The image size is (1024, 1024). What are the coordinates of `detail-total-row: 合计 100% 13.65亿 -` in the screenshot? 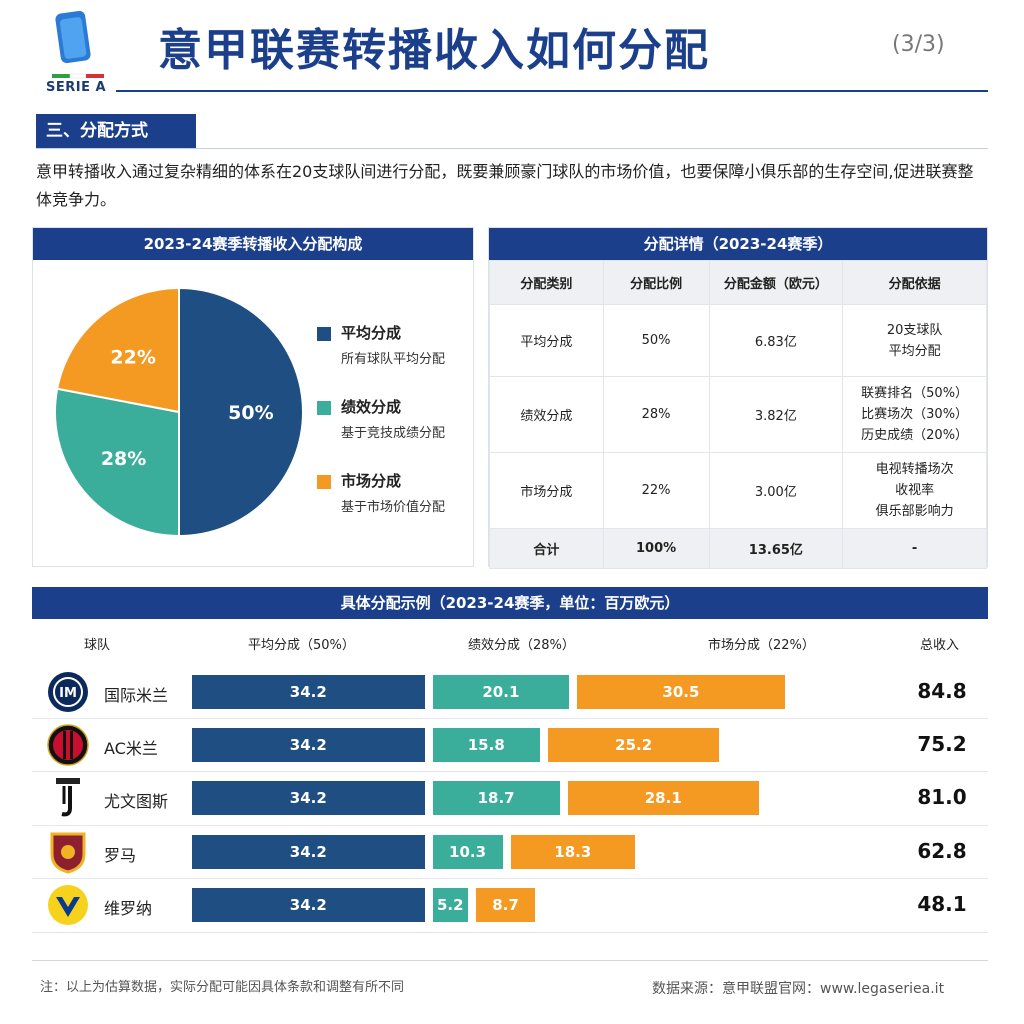 It's located at (738, 548).